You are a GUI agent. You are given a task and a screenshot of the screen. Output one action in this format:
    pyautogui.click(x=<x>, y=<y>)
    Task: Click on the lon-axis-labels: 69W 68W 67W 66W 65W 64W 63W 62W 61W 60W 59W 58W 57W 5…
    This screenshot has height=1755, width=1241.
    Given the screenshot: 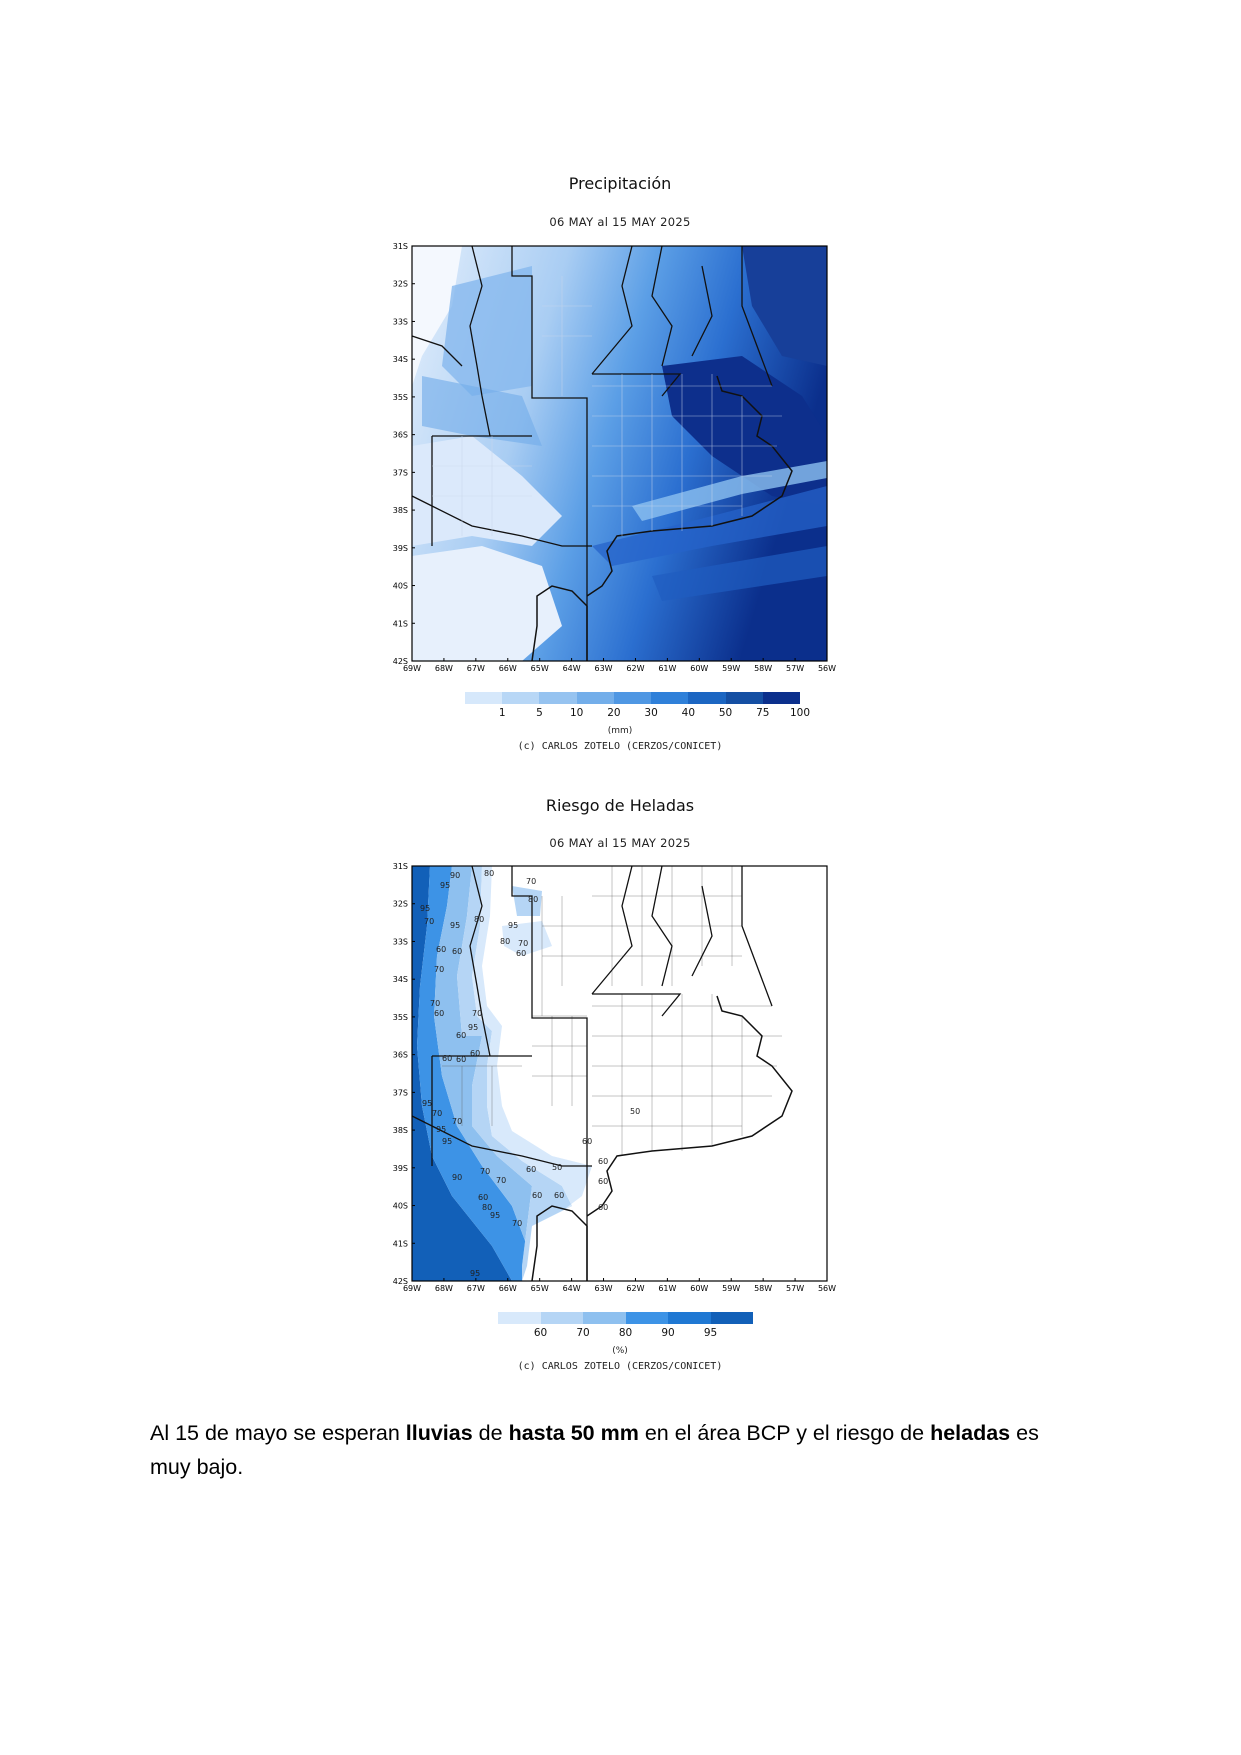 What is the action you would take?
    pyautogui.click(x=619, y=1285)
    